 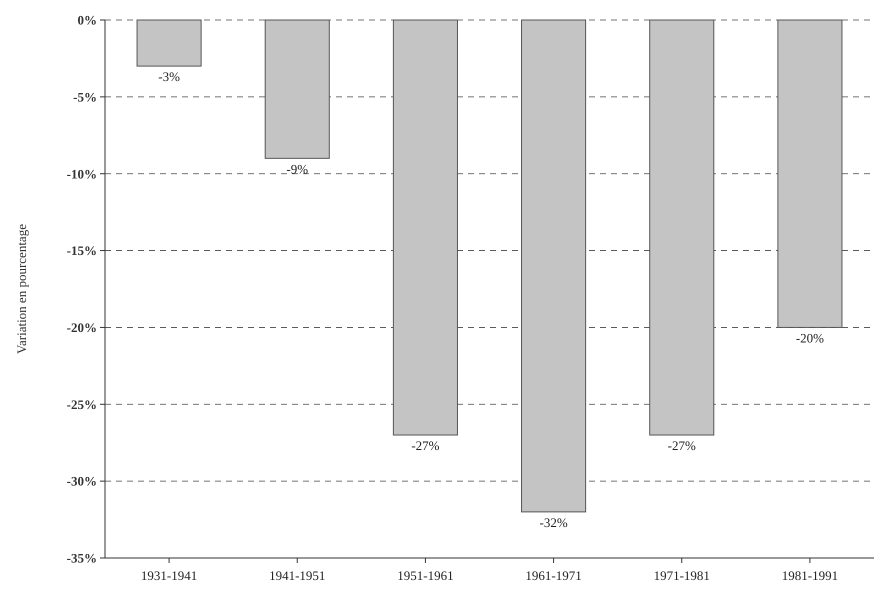 I want to click on x-tick-label: 1931-1941, so click(x=169, y=575).